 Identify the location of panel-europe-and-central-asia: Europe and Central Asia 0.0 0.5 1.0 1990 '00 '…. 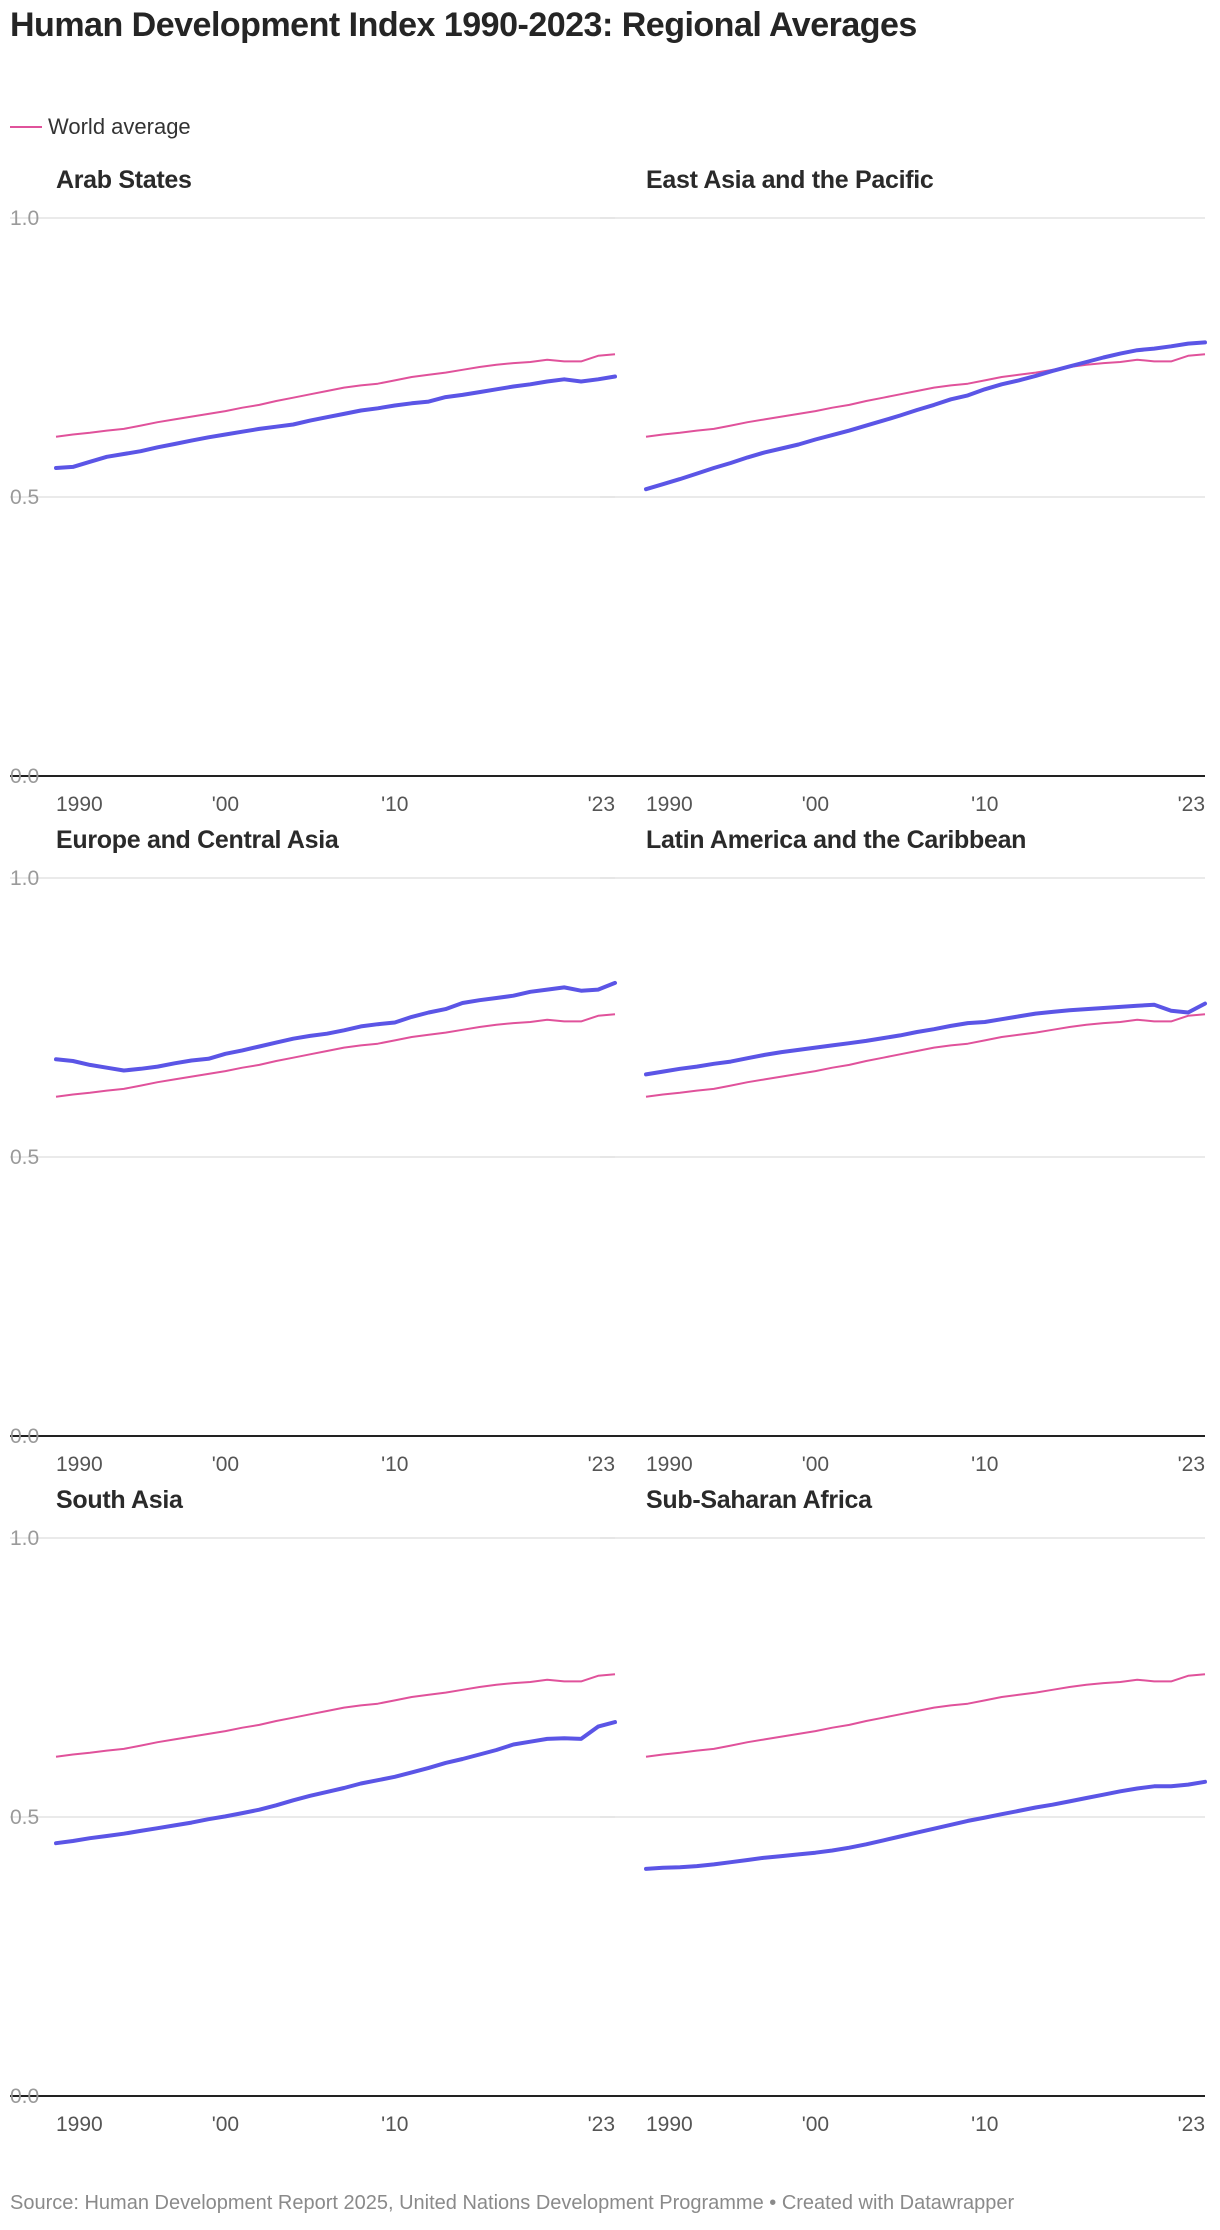
(313, 1161).